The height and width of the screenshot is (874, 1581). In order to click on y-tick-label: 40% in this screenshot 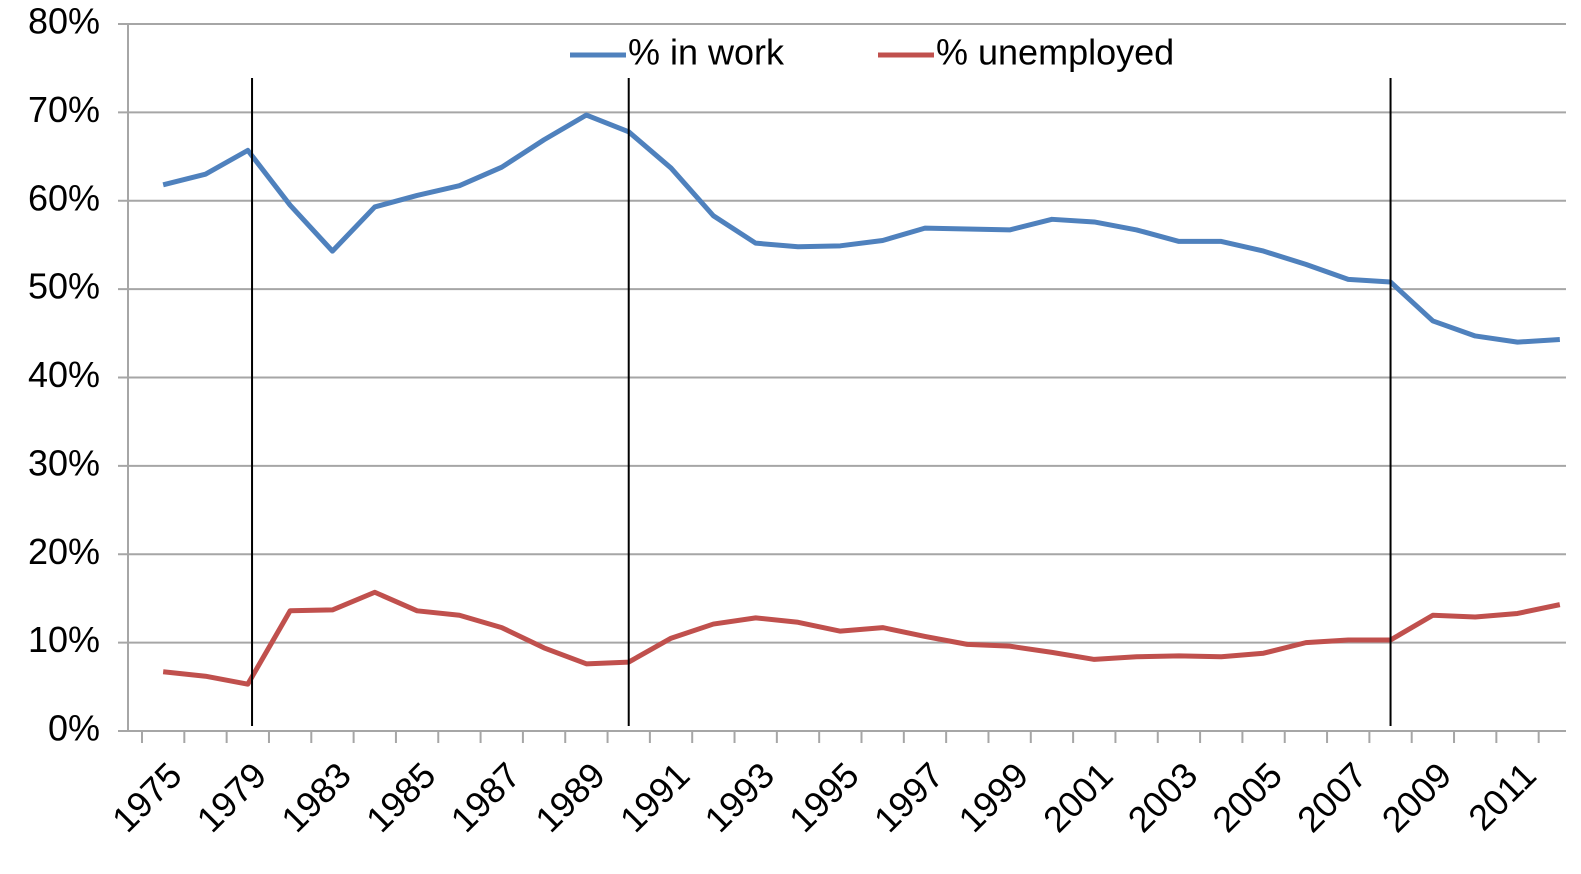, I will do `click(64, 374)`.